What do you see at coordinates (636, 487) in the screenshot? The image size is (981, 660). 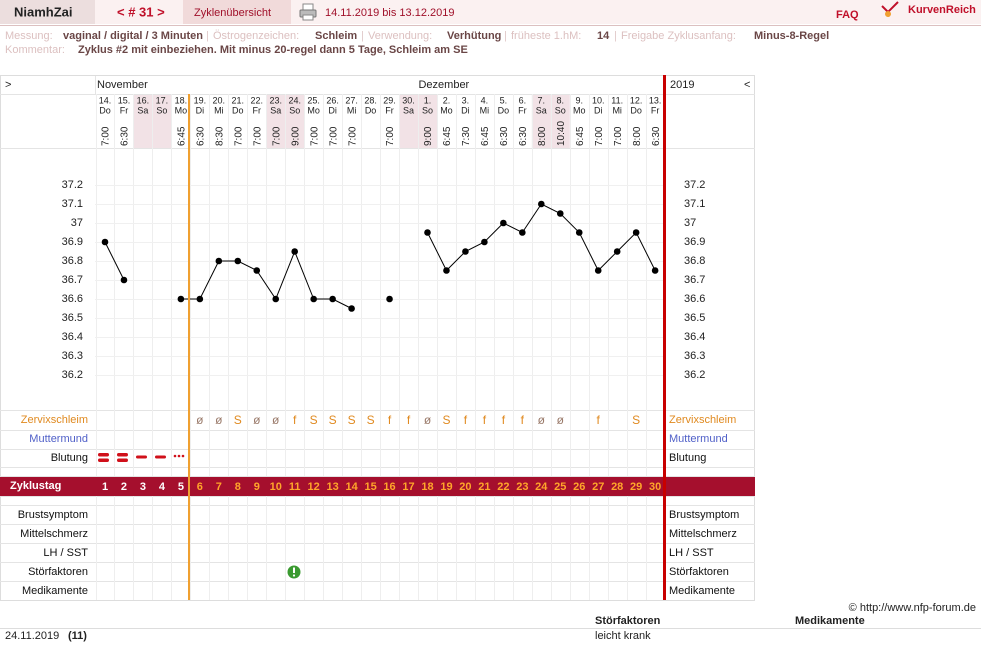 I see `cycle-day: 29` at bounding box center [636, 487].